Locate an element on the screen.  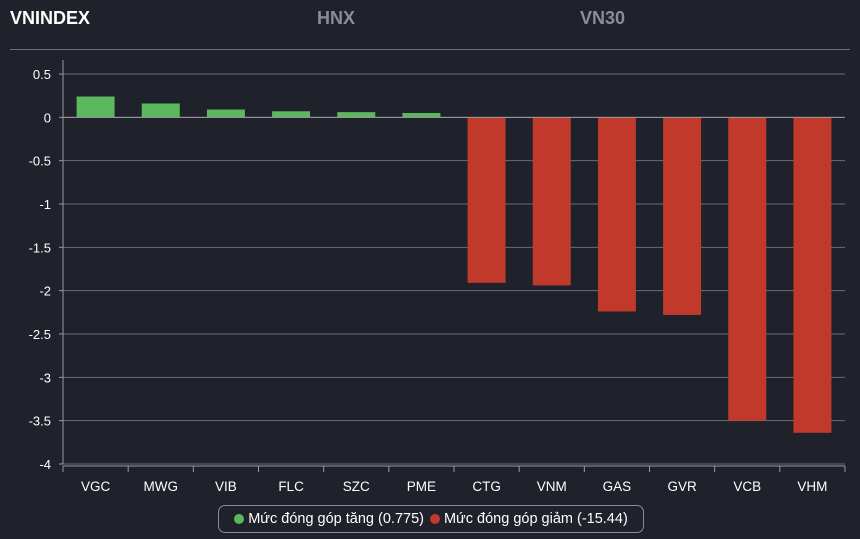
legend-item-positive: Mức đóng góp tăng (0.775) is located at coordinates (329, 519).